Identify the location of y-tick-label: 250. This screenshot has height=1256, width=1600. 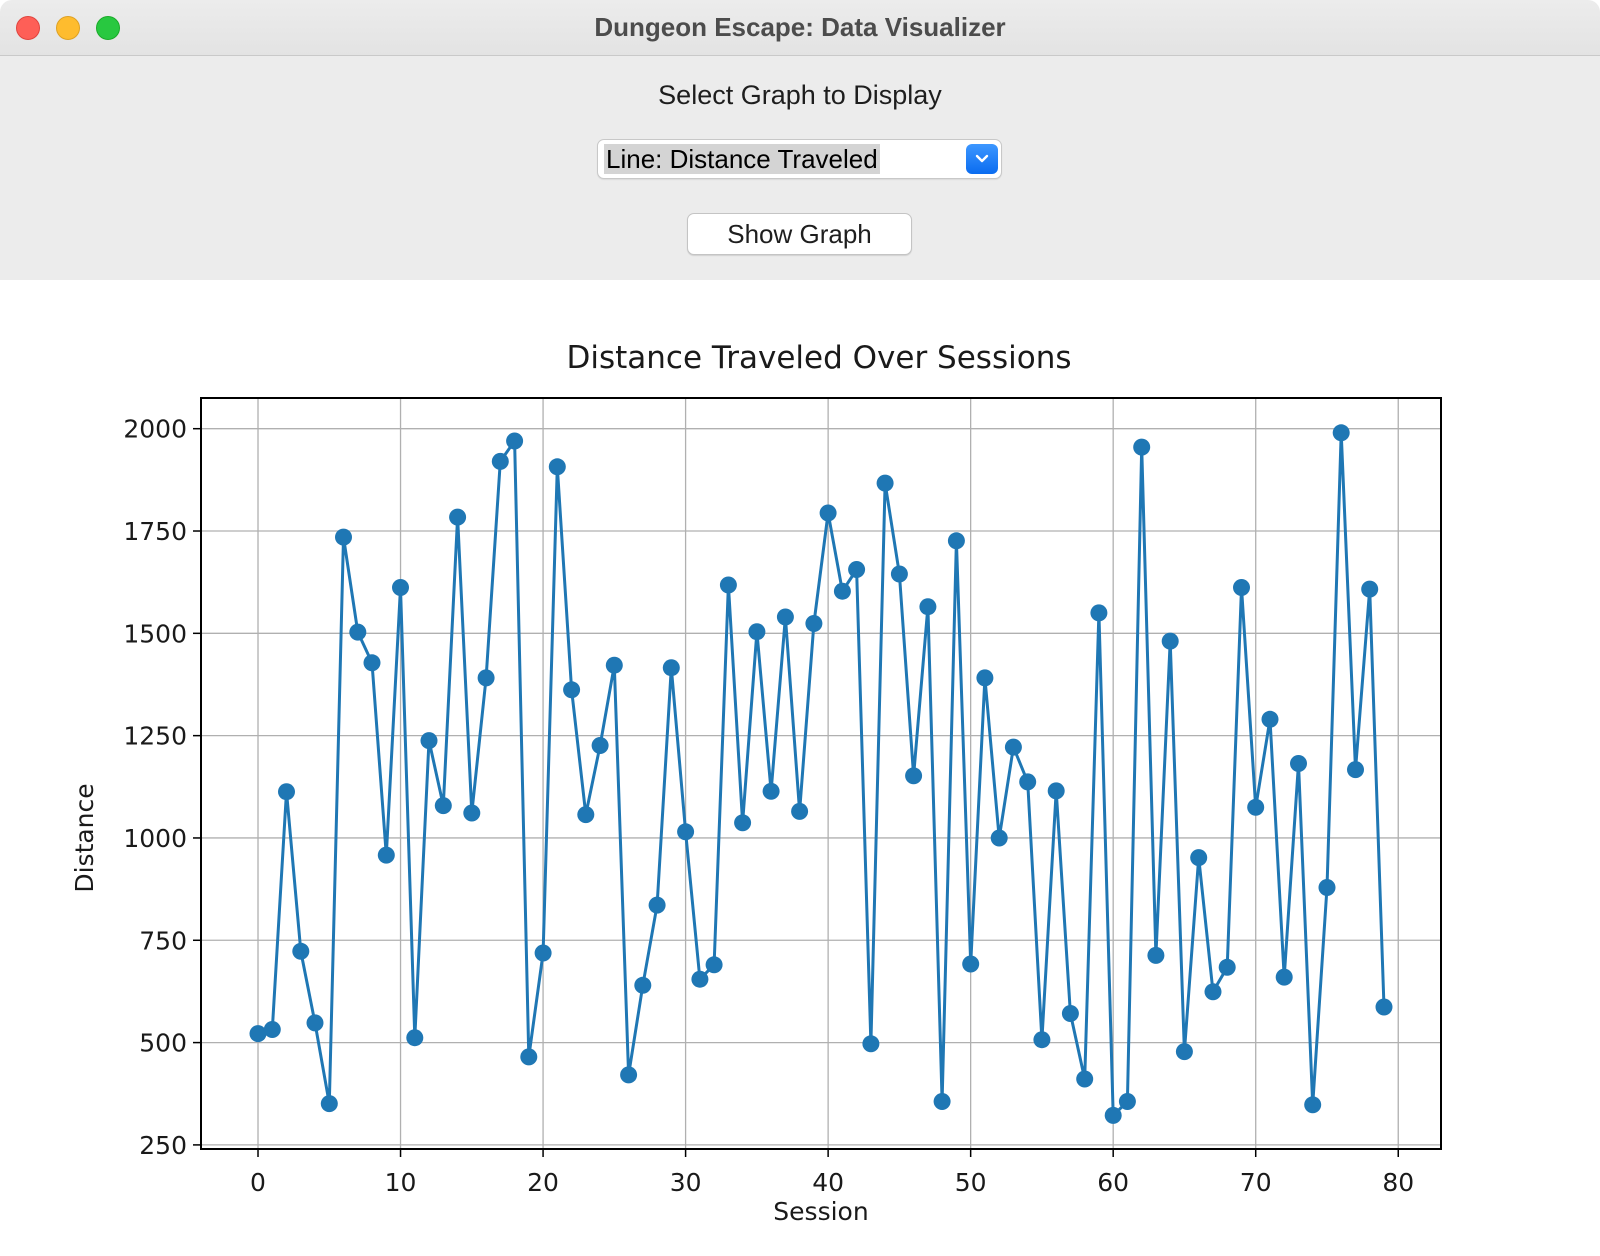
(163, 1145).